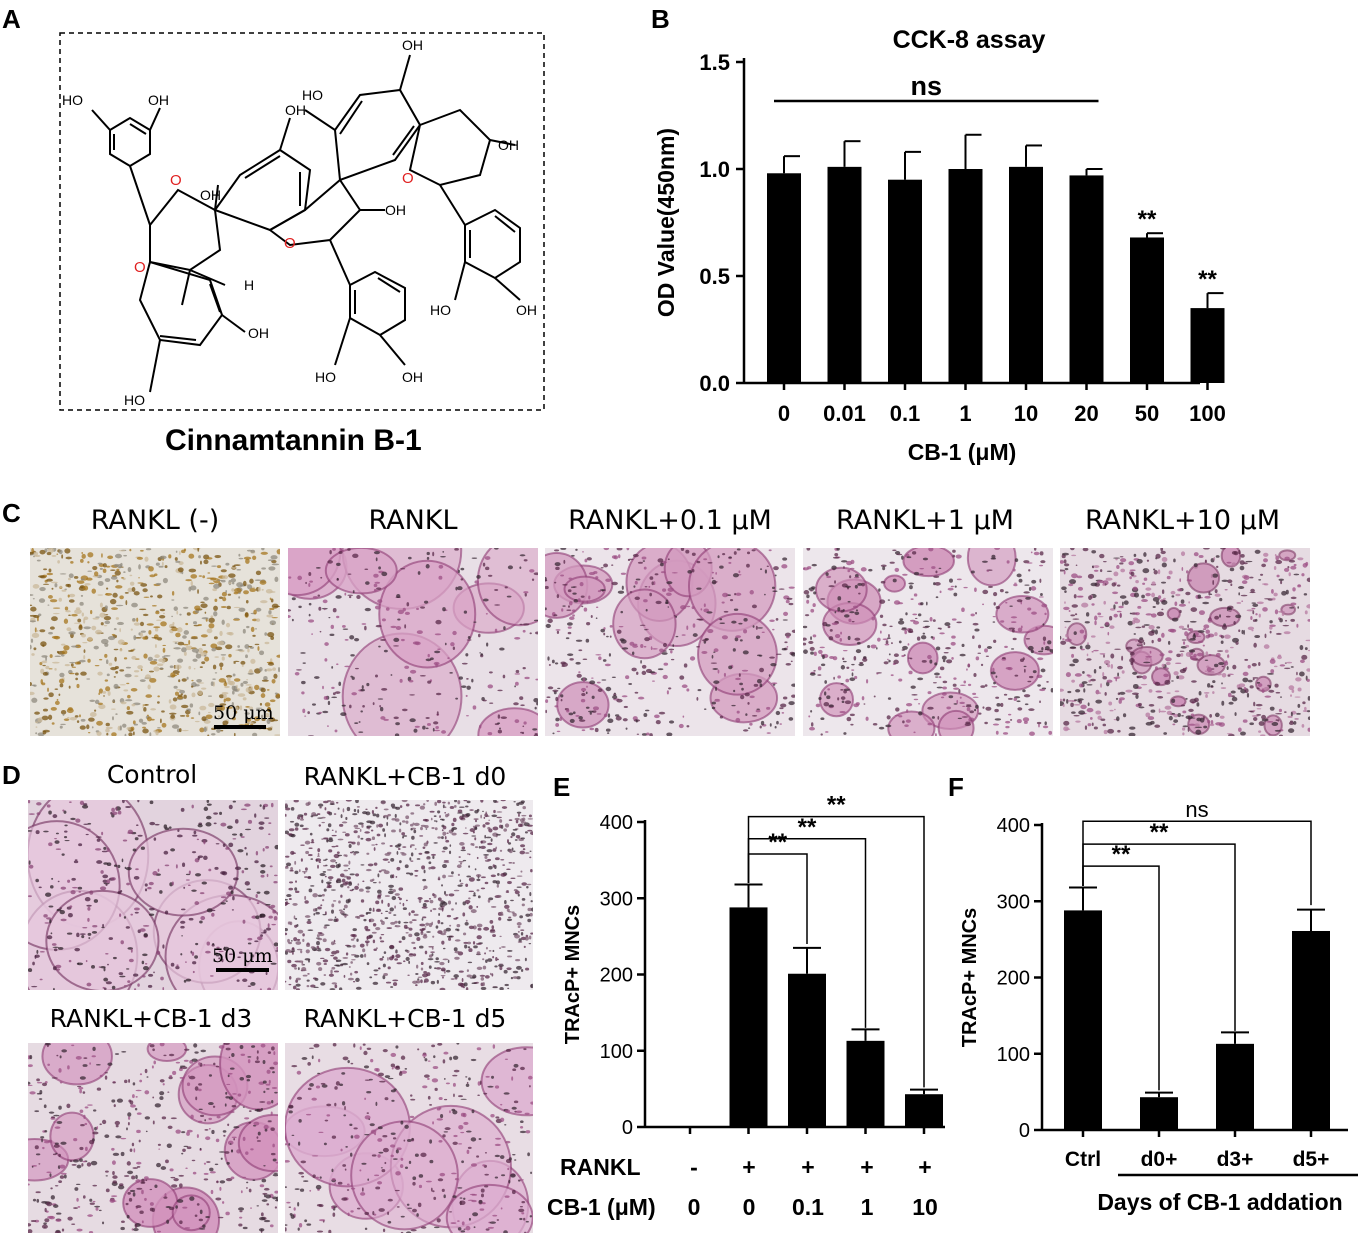  What do you see at coordinates (405, 1018) in the screenshot?
I see `micro-label-d-4: RANKL+CB-1 d5` at bounding box center [405, 1018].